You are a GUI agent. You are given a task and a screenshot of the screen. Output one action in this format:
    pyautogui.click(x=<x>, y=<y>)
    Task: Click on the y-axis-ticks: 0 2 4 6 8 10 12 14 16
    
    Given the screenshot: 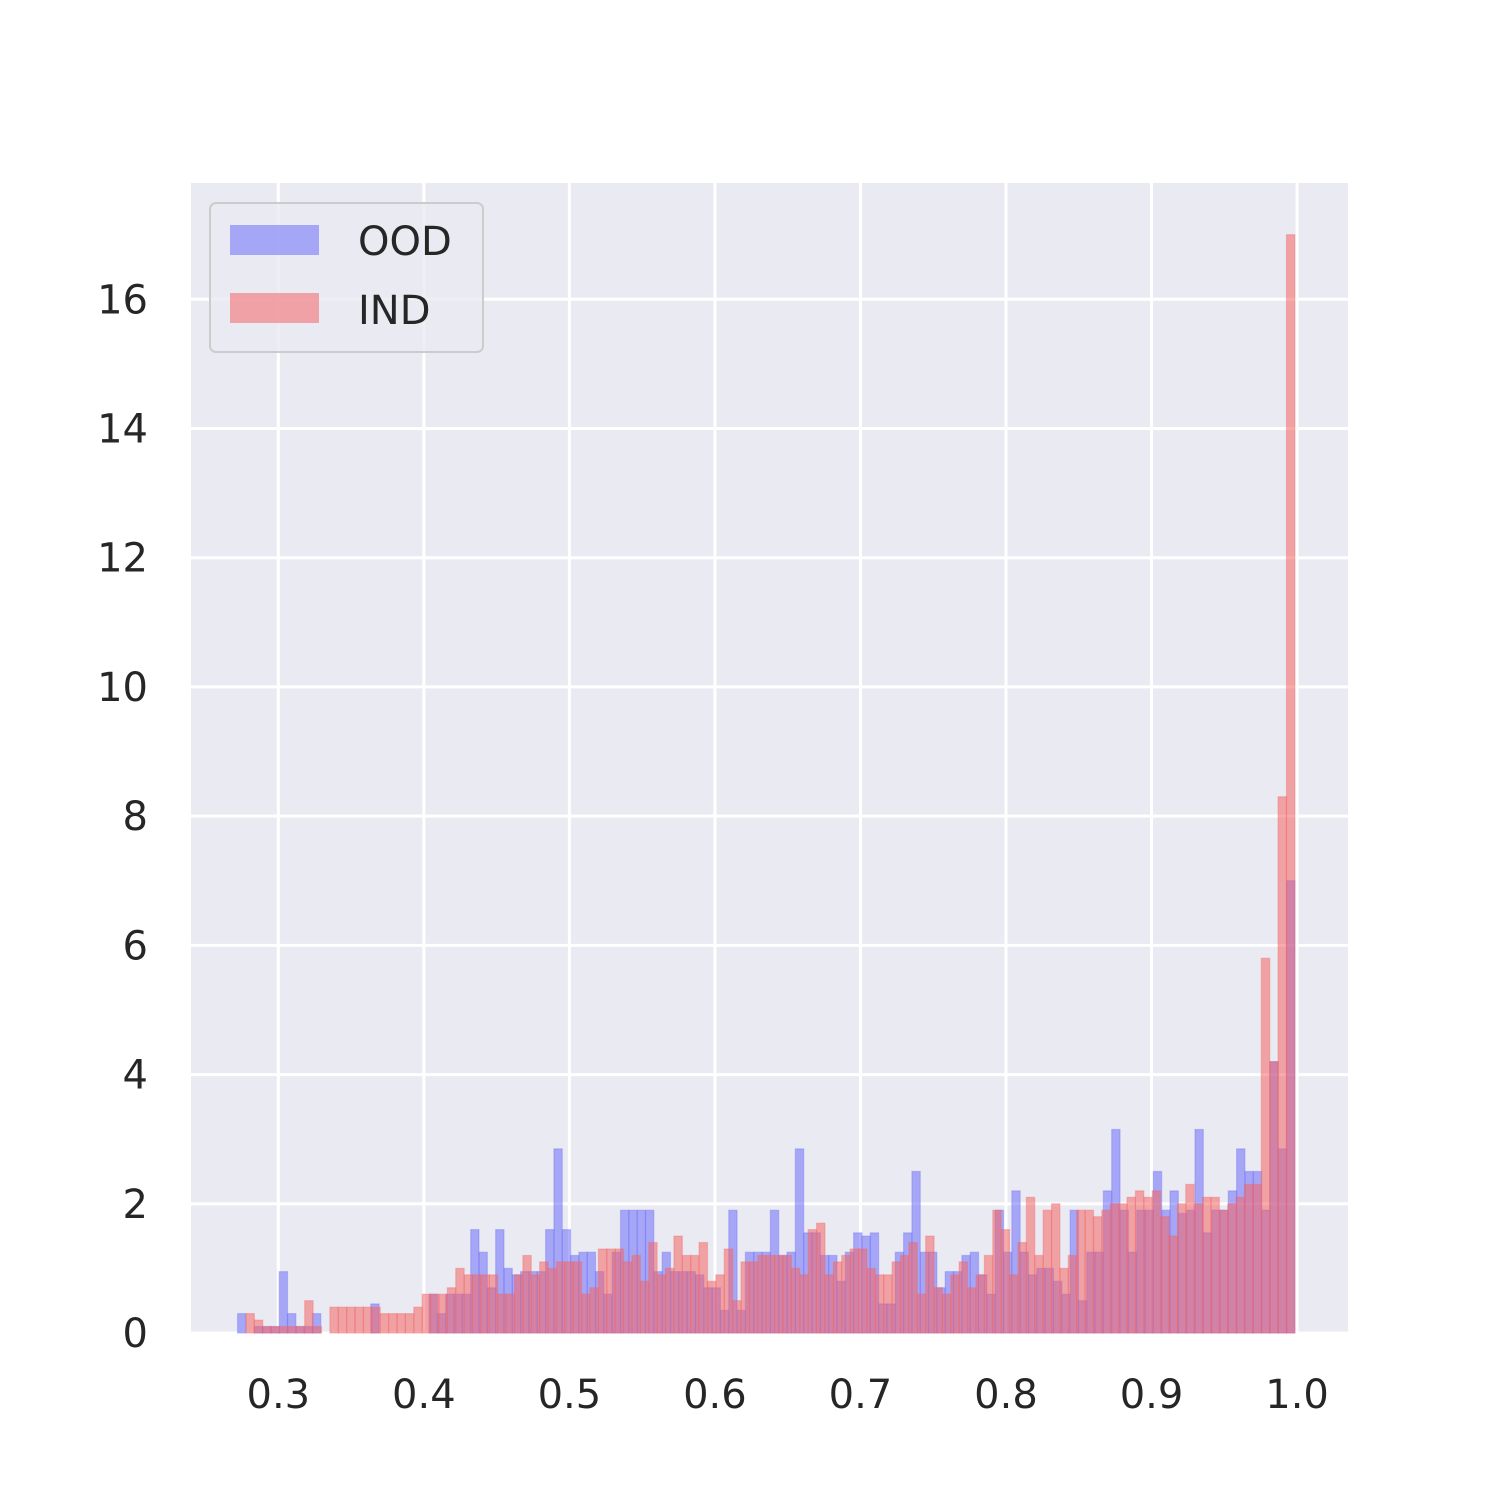 What is the action you would take?
    pyautogui.click(x=122, y=817)
    